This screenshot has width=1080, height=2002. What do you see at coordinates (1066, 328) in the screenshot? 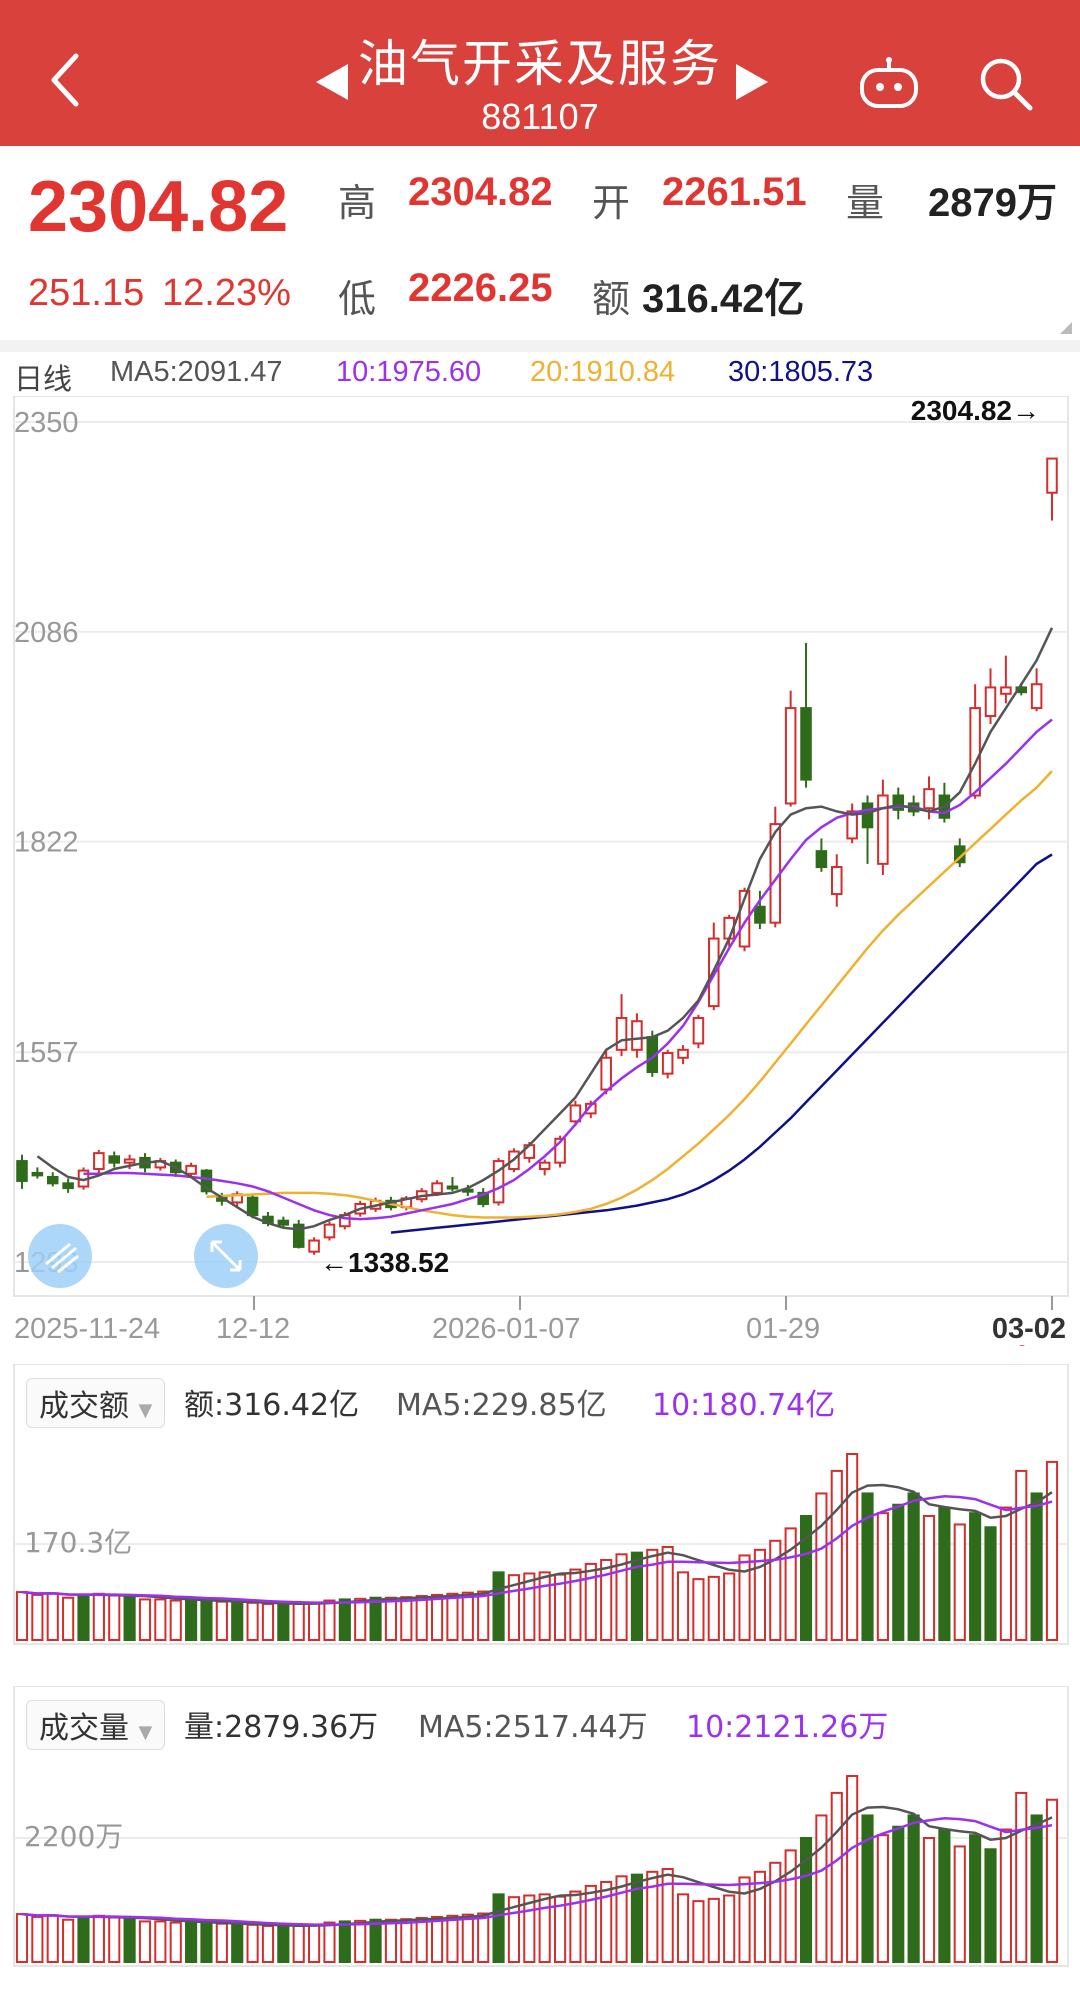
I see `expand-corner-icon` at bounding box center [1066, 328].